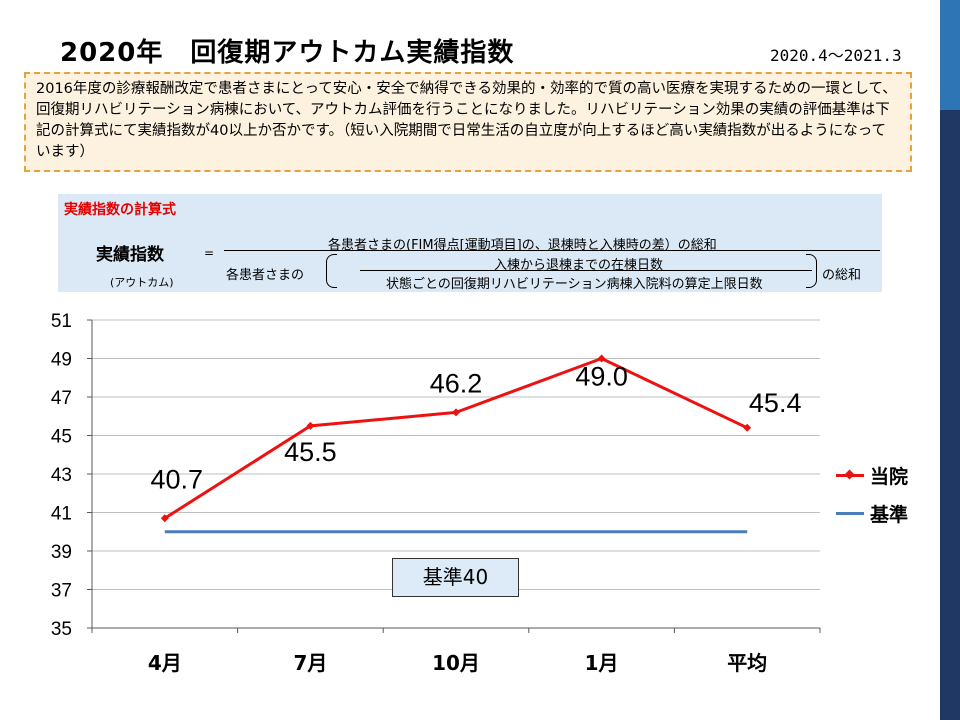 Image resolution: width=960 pixels, height=720 pixels. I want to click on baseline-annotation: 基準40, so click(455, 577).